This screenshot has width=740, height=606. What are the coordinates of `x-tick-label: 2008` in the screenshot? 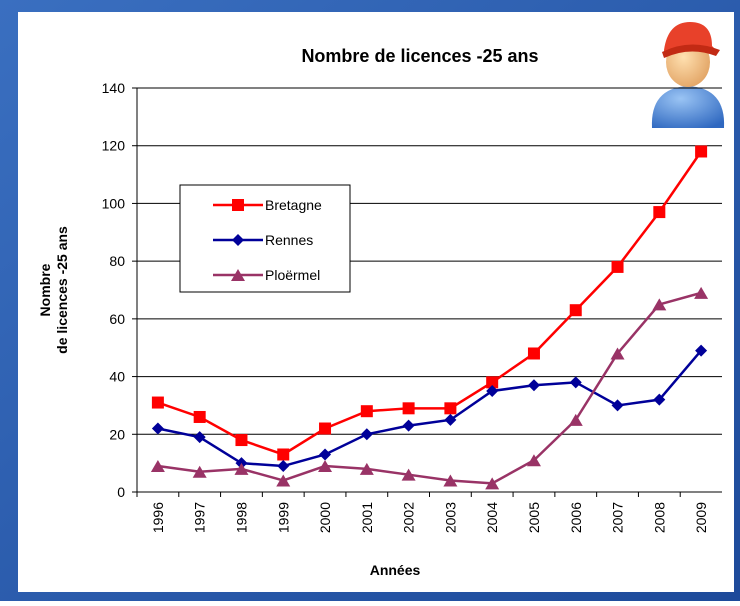 It's located at (659, 517).